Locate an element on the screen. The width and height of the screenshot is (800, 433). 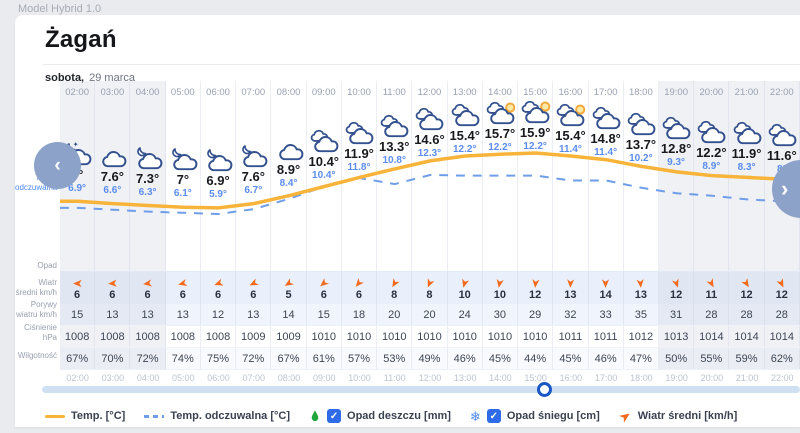
forecast-column: 15.4° 11.4° is located at coordinates (571, 187).